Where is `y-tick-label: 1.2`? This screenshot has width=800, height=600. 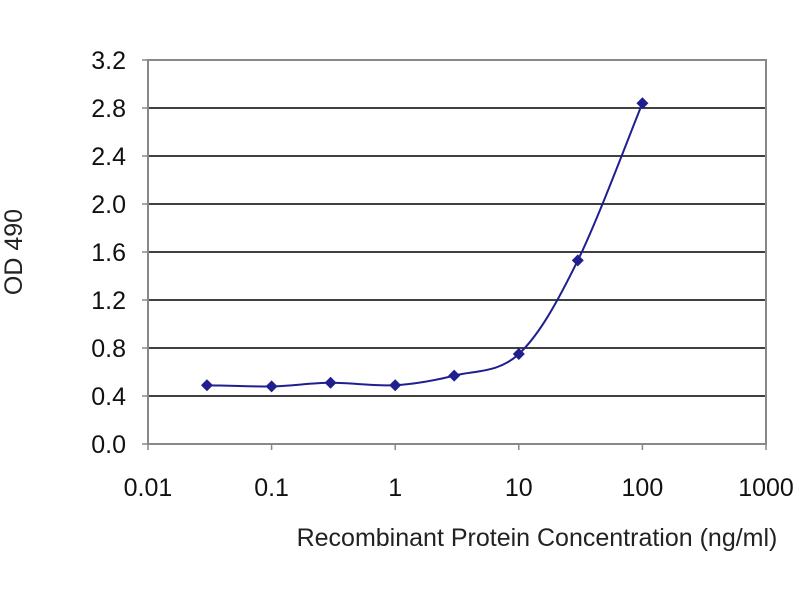 y-tick-label: 1.2 is located at coordinates (108, 301).